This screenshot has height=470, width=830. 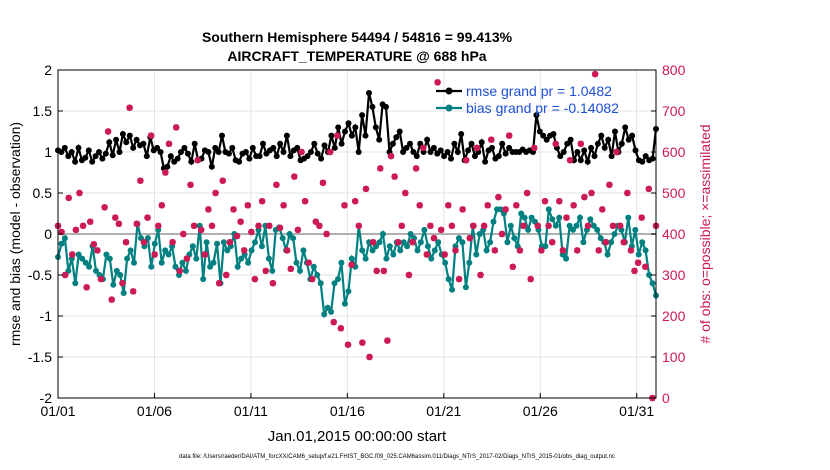 What do you see at coordinates (347, 406) in the screenshot?
I see `x-axis-ticks: 01/01 01/06 01/11 01/16 01/21 01/26 01/31` at bounding box center [347, 406].